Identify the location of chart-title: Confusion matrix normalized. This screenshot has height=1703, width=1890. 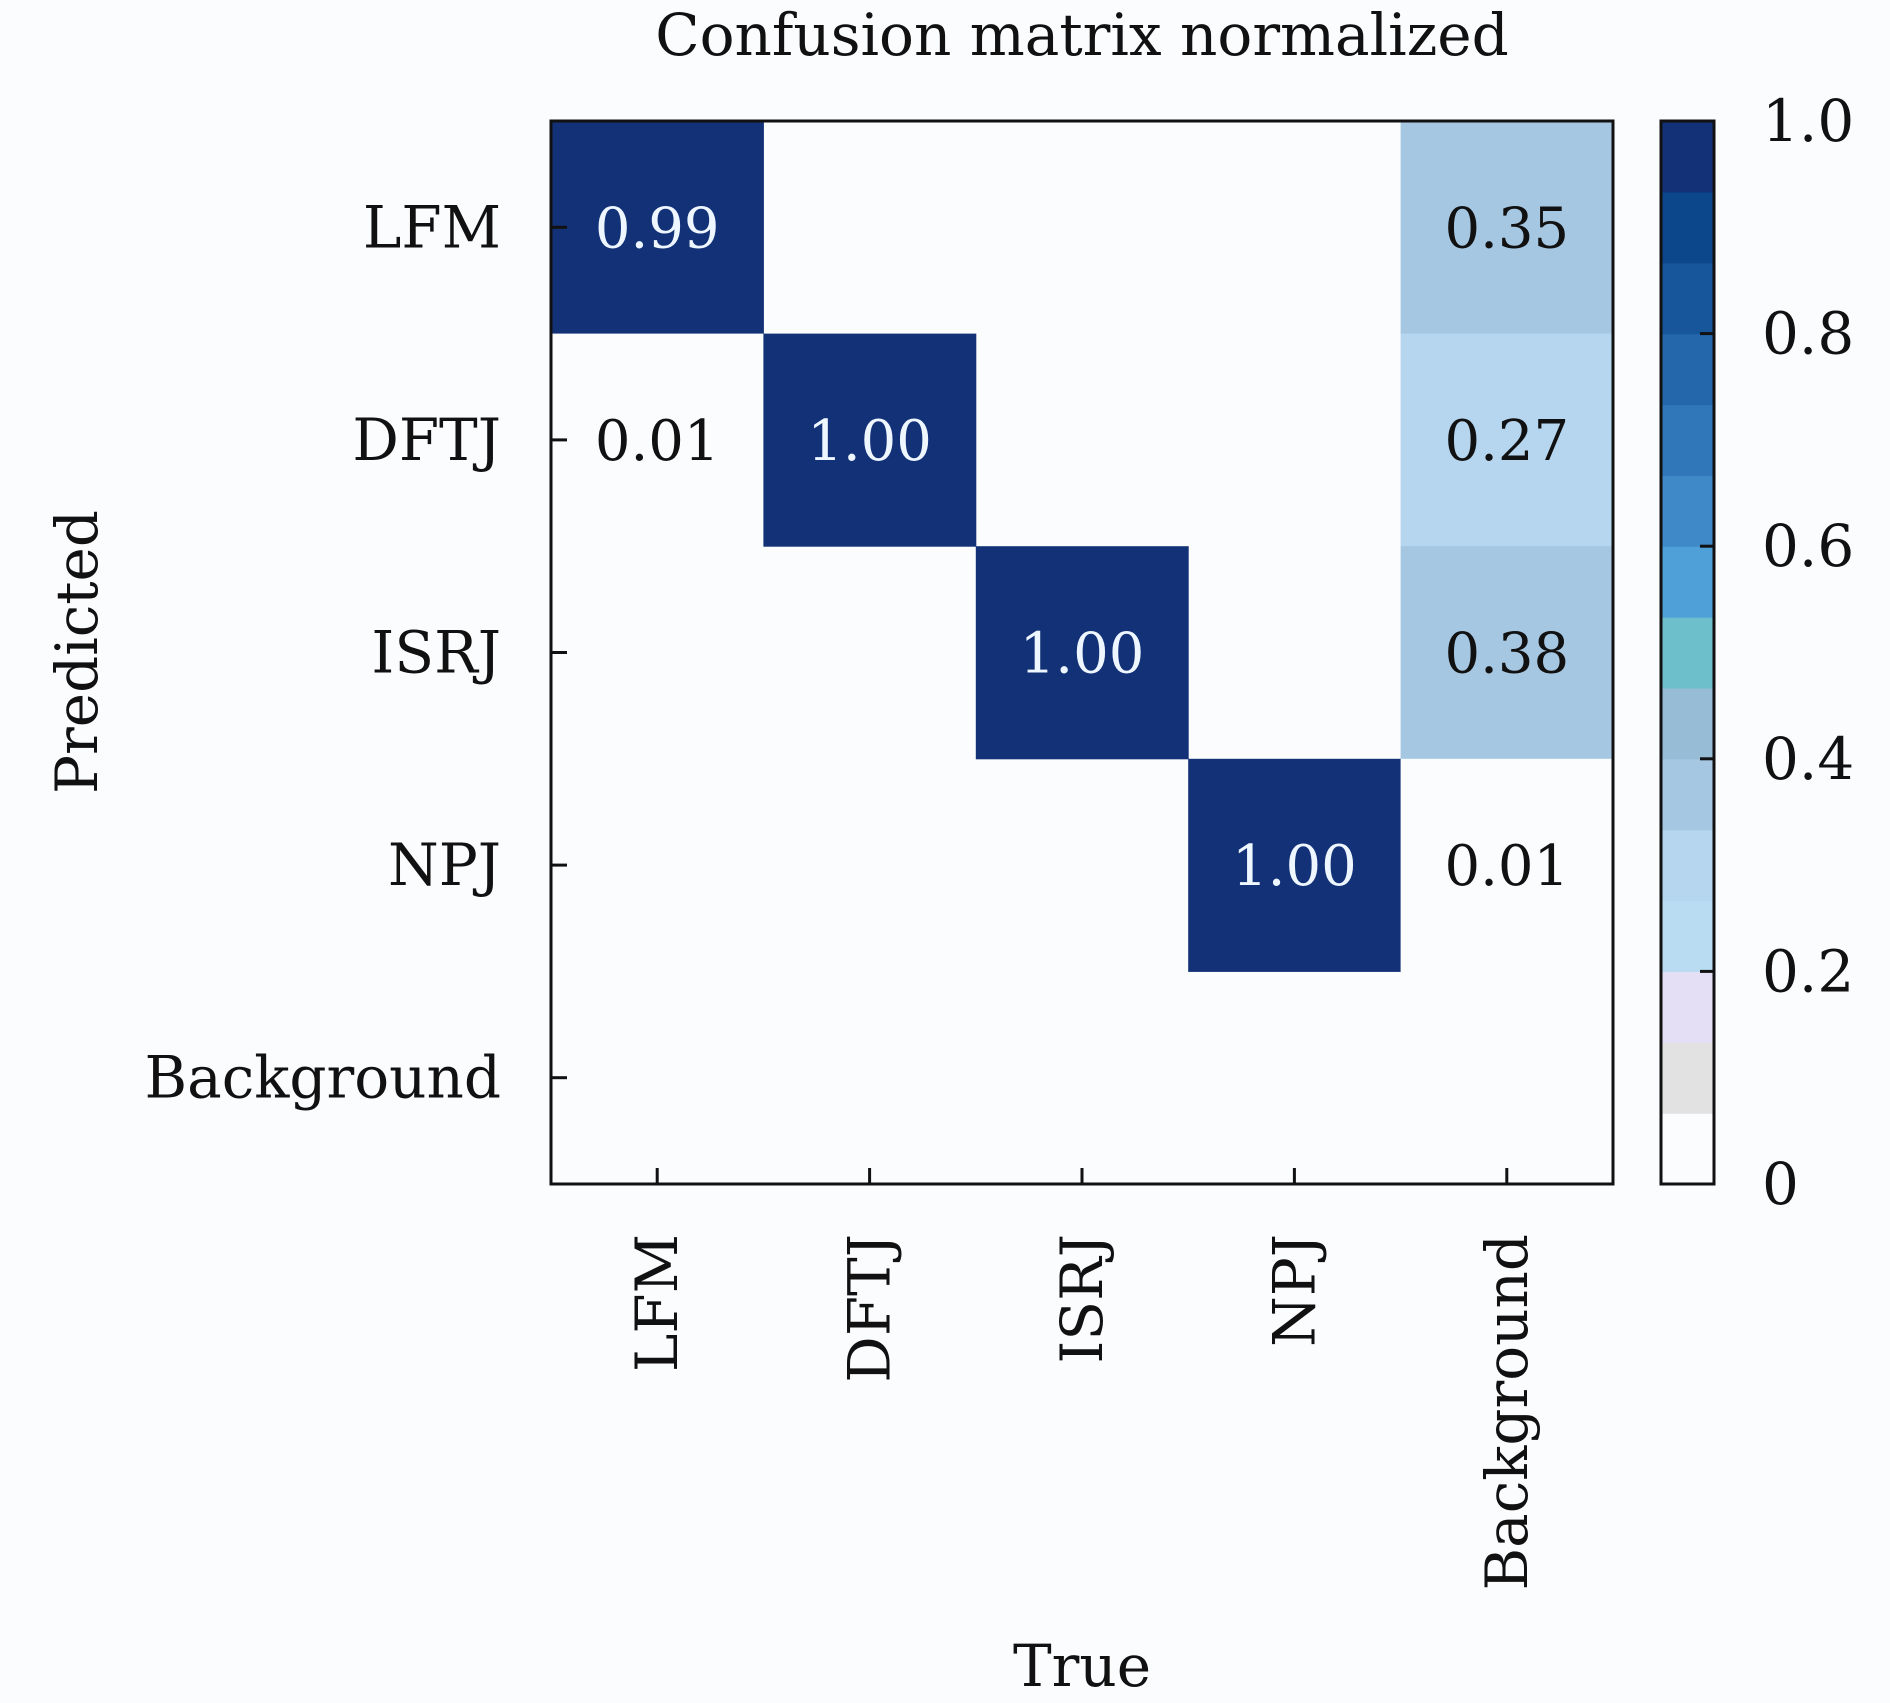
(1082, 35).